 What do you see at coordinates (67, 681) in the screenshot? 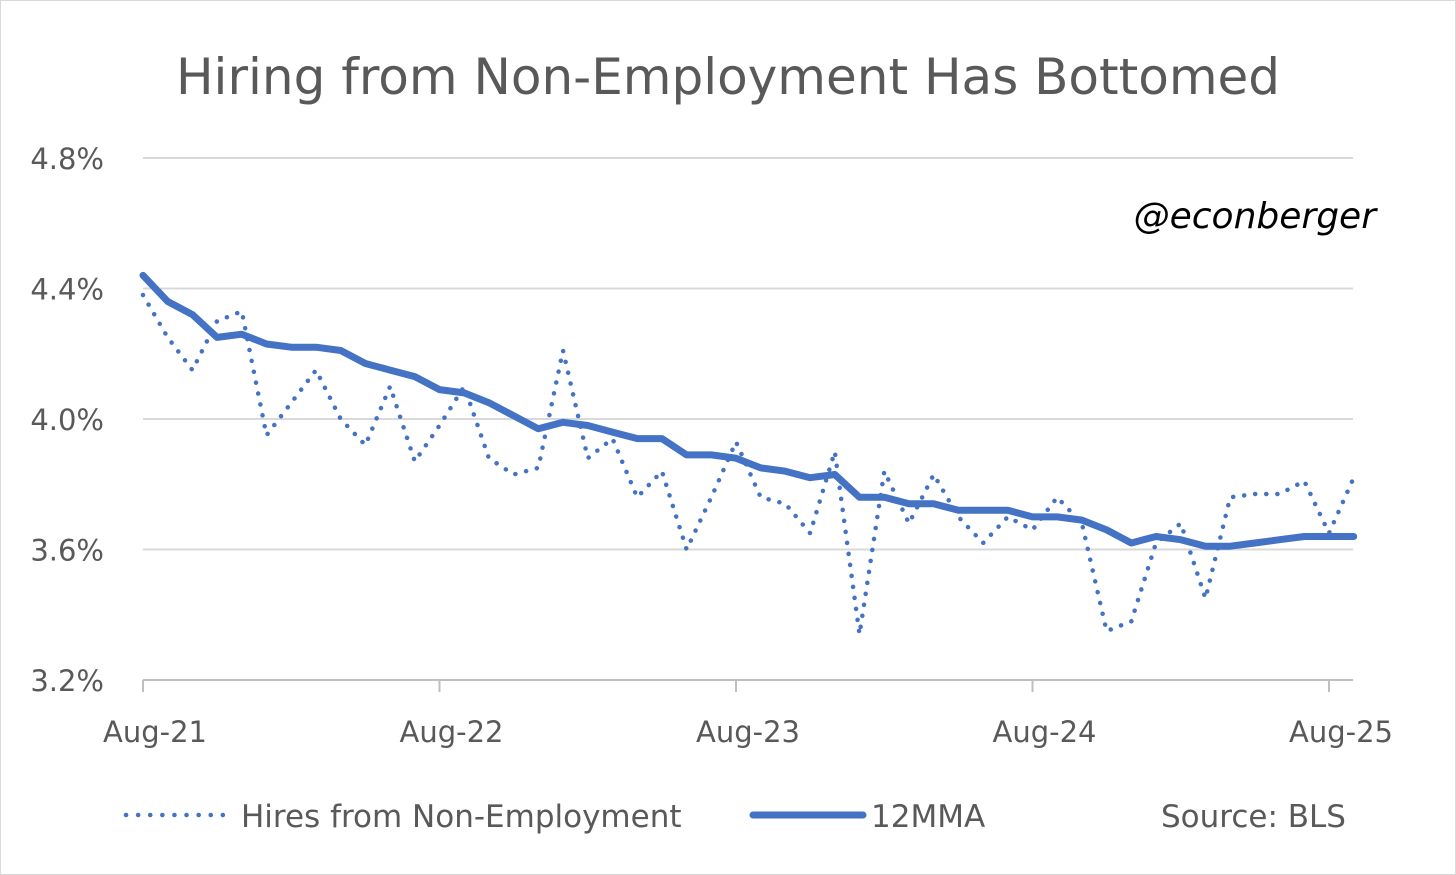
I see `y-tick-label: 3.2%` at bounding box center [67, 681].